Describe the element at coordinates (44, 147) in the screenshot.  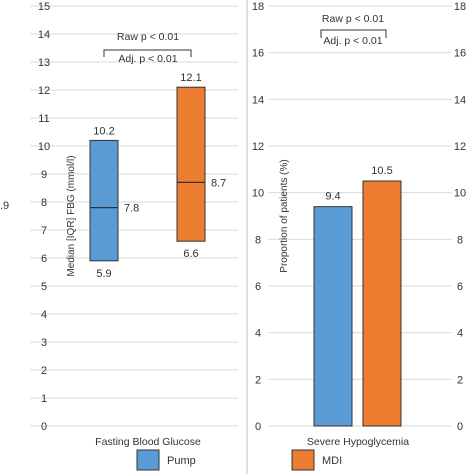
I see `y-tick-label: 10` at that location.